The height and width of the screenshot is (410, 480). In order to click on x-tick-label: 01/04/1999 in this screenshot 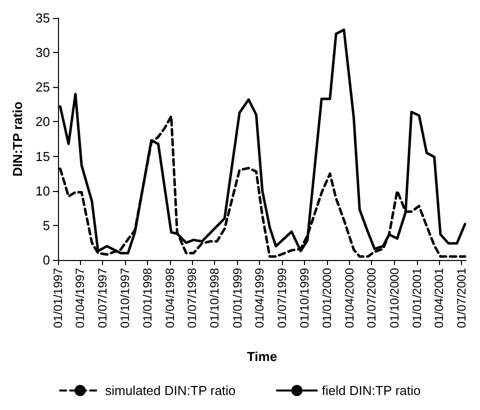, I will do `click(259, 298)`.